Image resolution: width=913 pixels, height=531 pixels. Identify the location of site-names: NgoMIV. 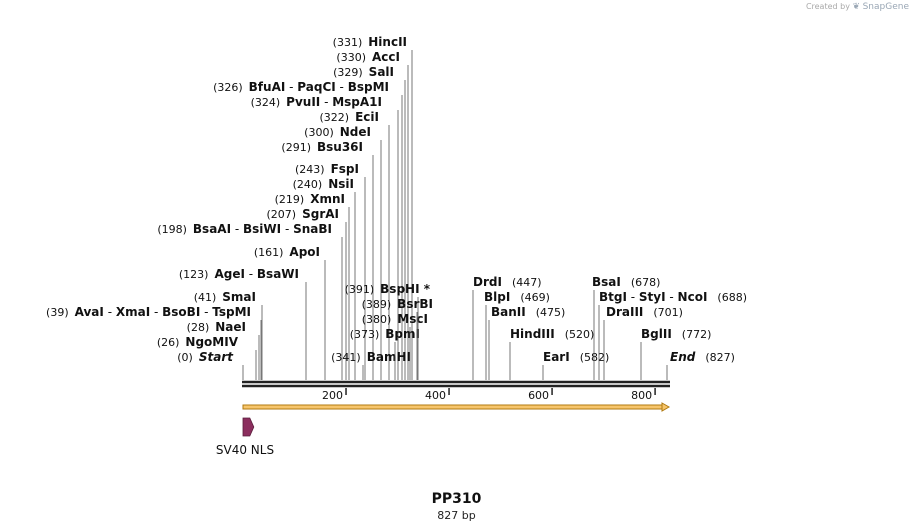
(211, 342).